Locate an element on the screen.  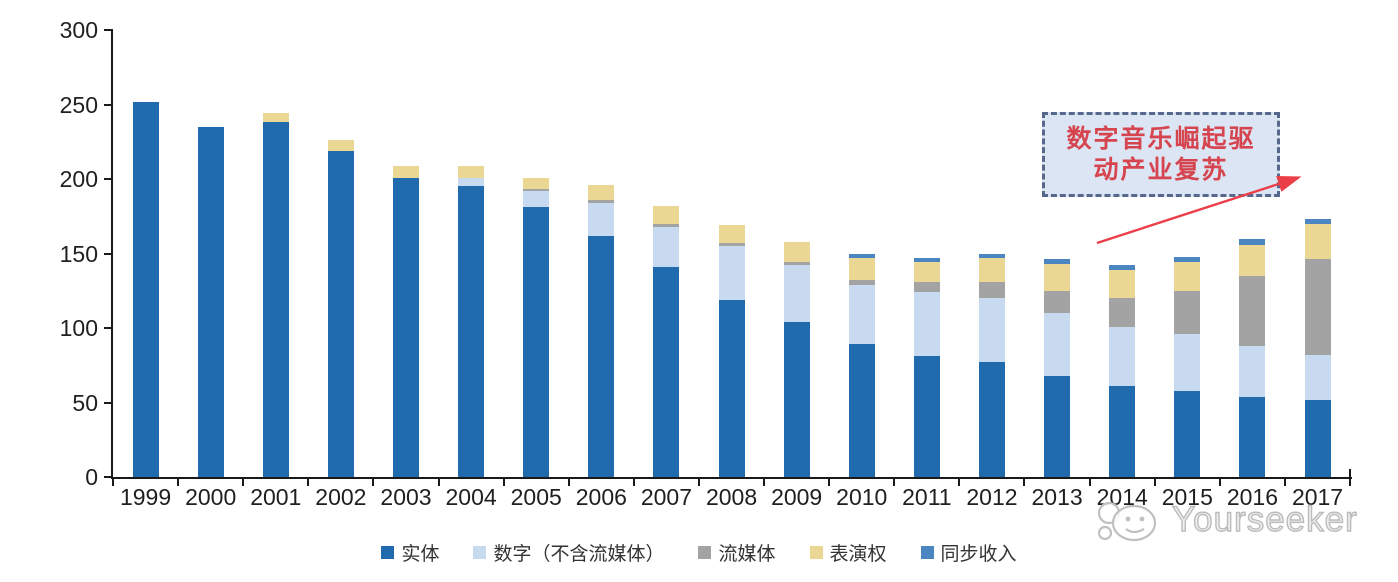
bar-segment-digital-2015 is located at coordinates (1187, 362).